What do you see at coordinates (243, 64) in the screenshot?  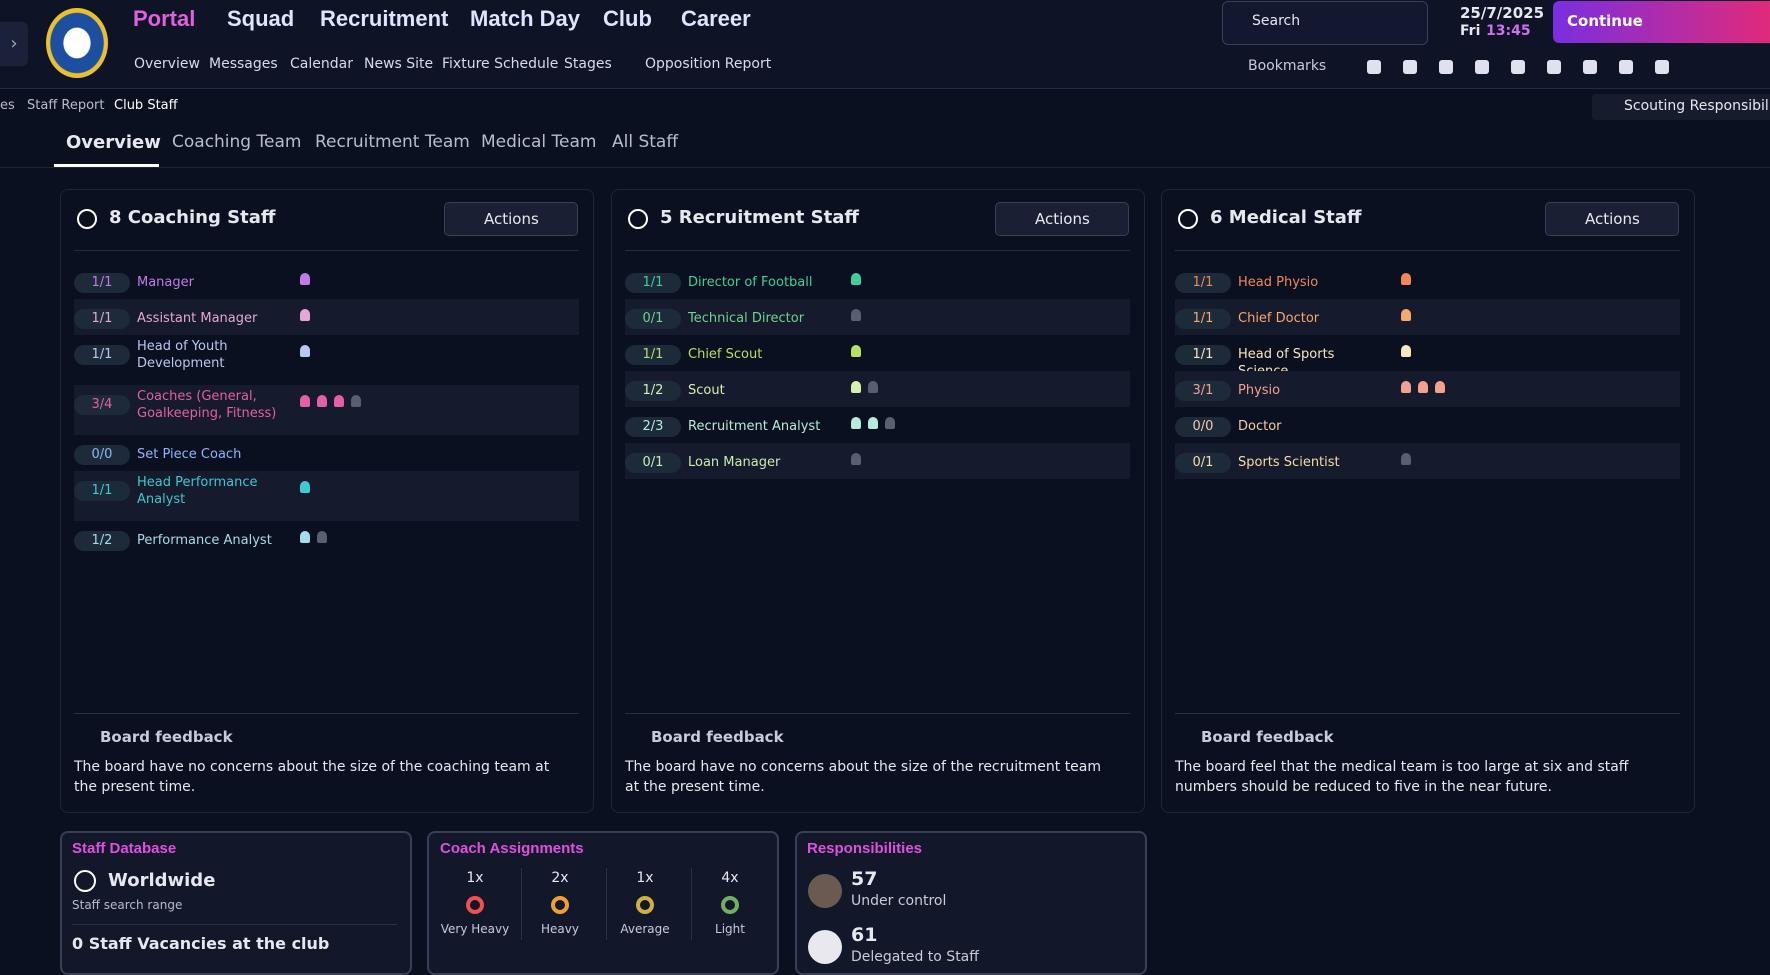 I see `sub-menu: Messages` at bounding box center [243, 64].